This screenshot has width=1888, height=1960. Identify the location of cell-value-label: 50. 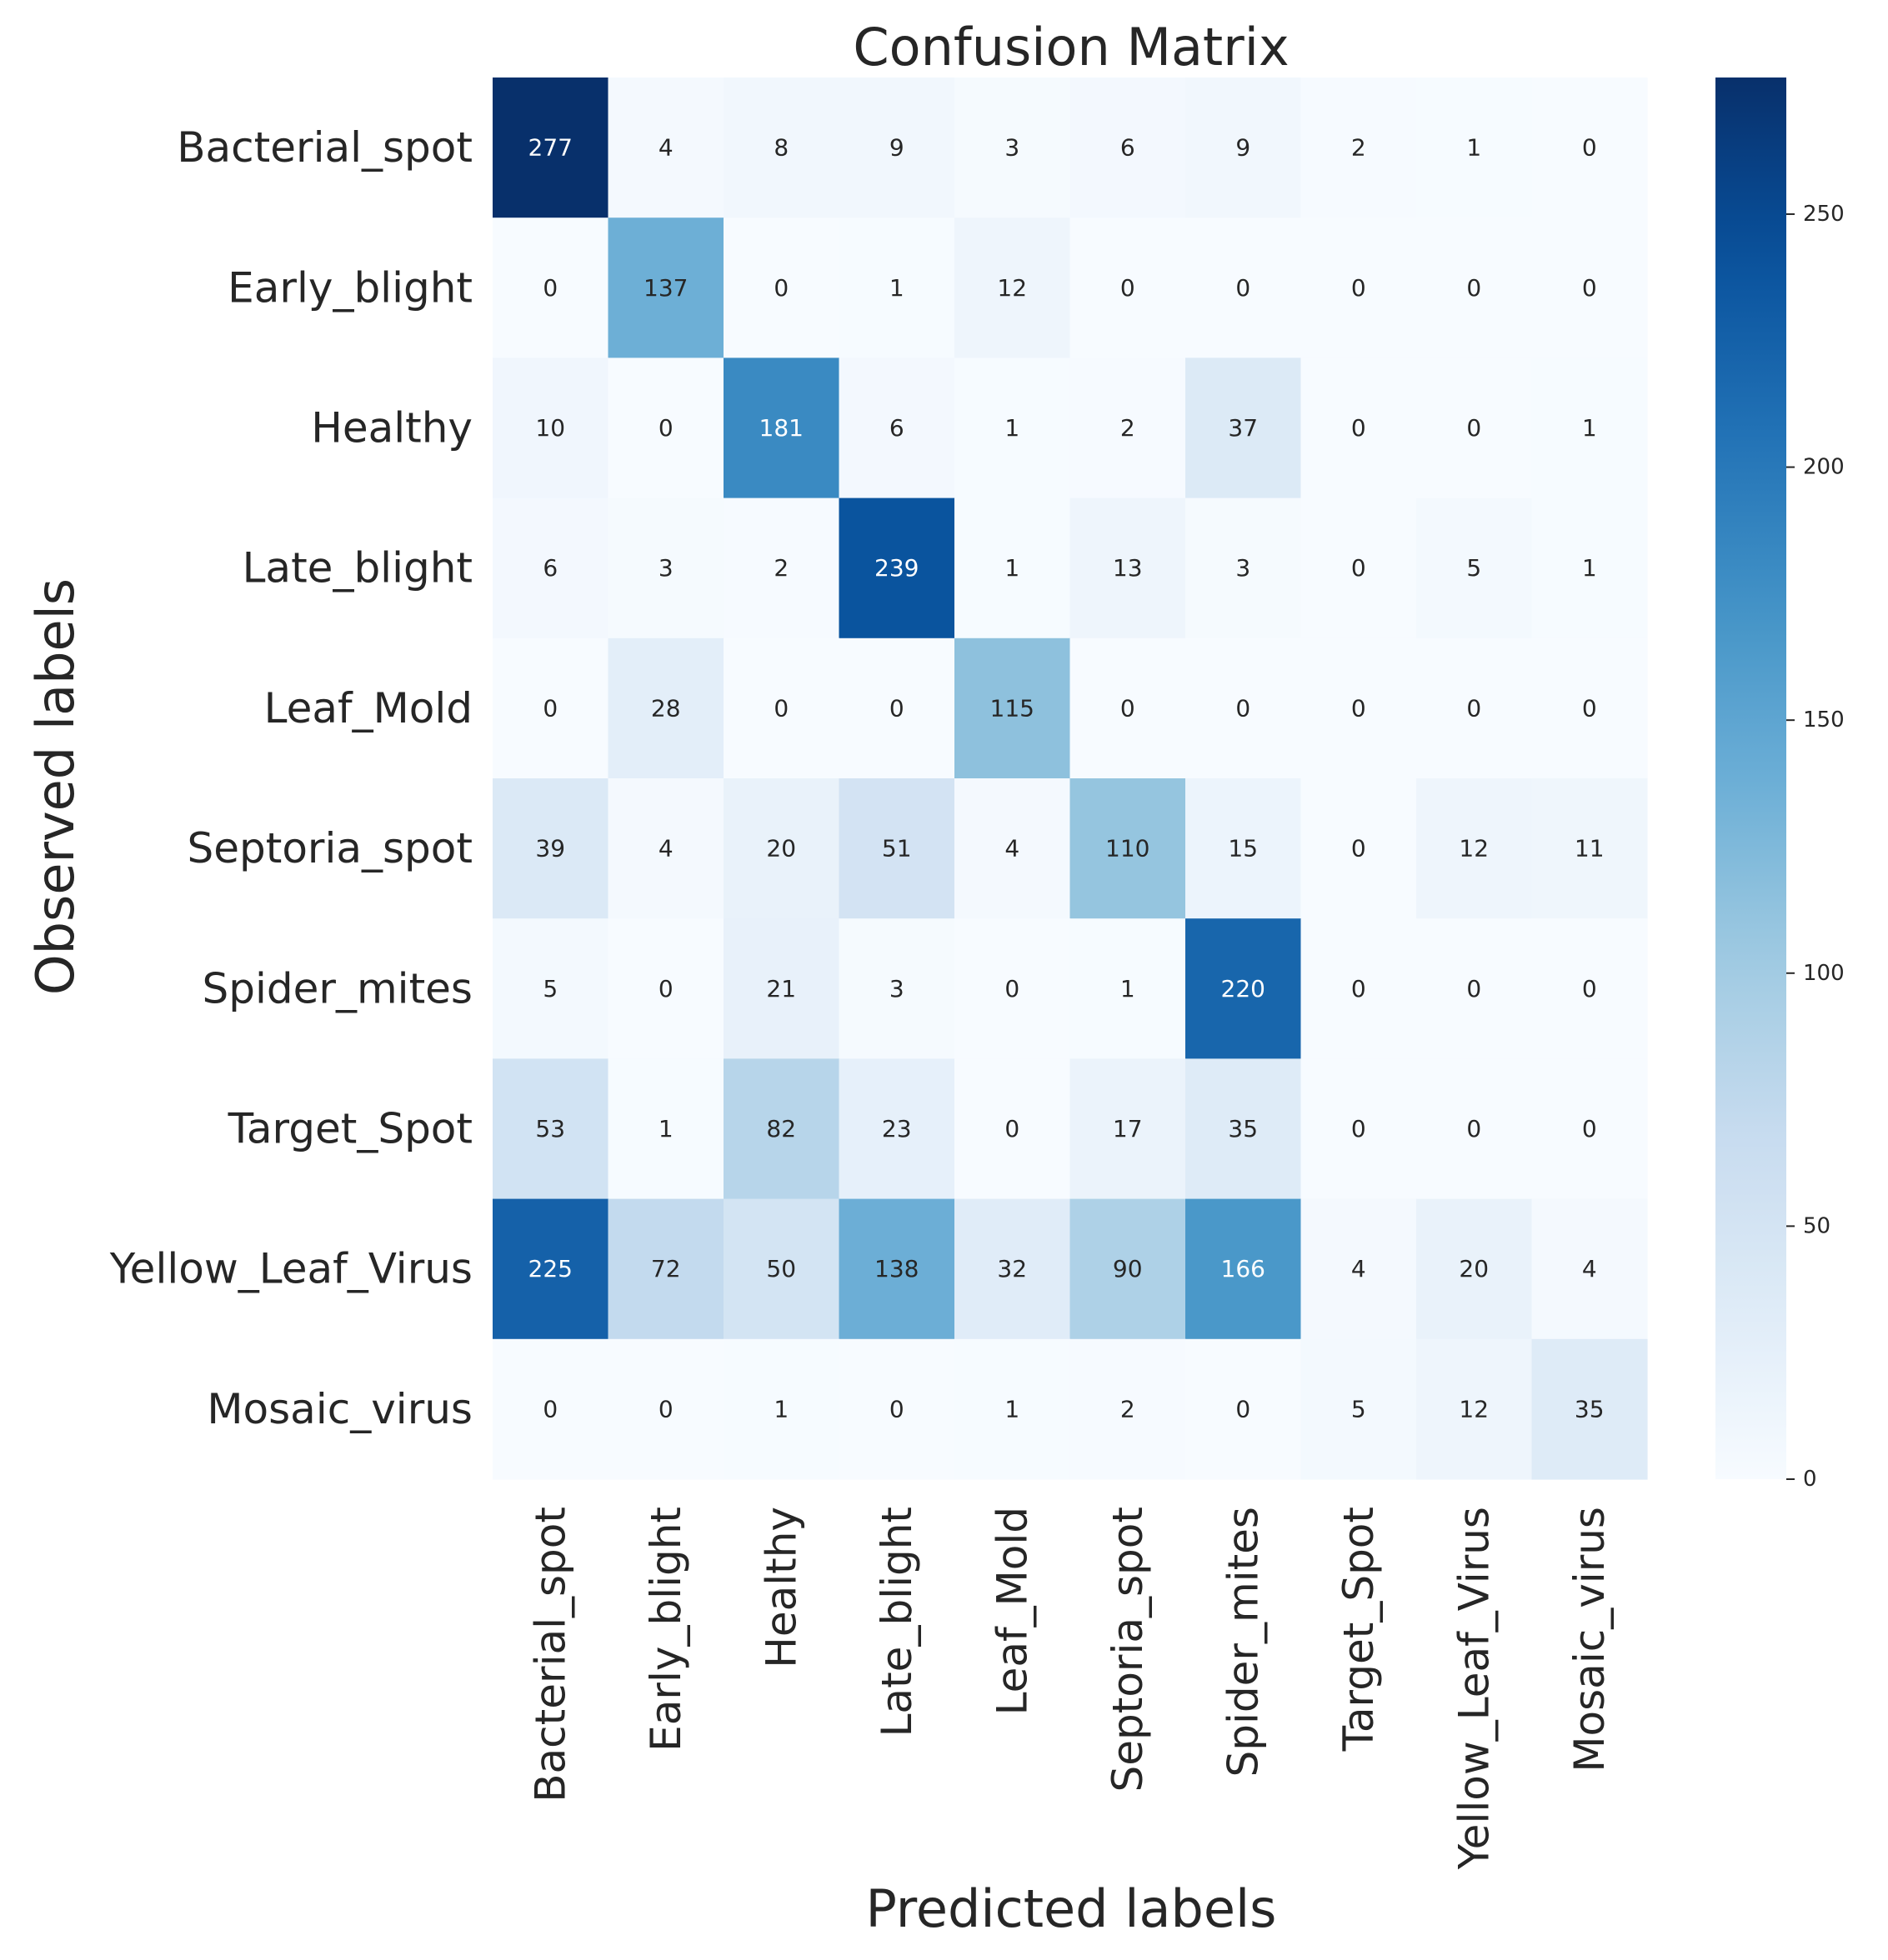
(781, 1268).